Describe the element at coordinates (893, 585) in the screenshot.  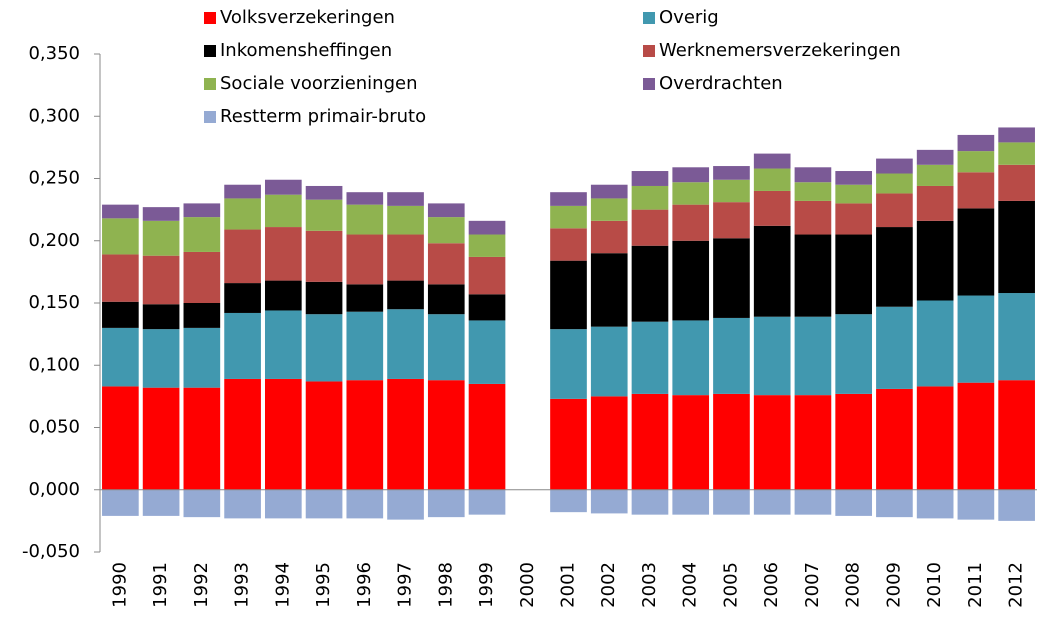
I see `x-tick-label: 2009` at that location.